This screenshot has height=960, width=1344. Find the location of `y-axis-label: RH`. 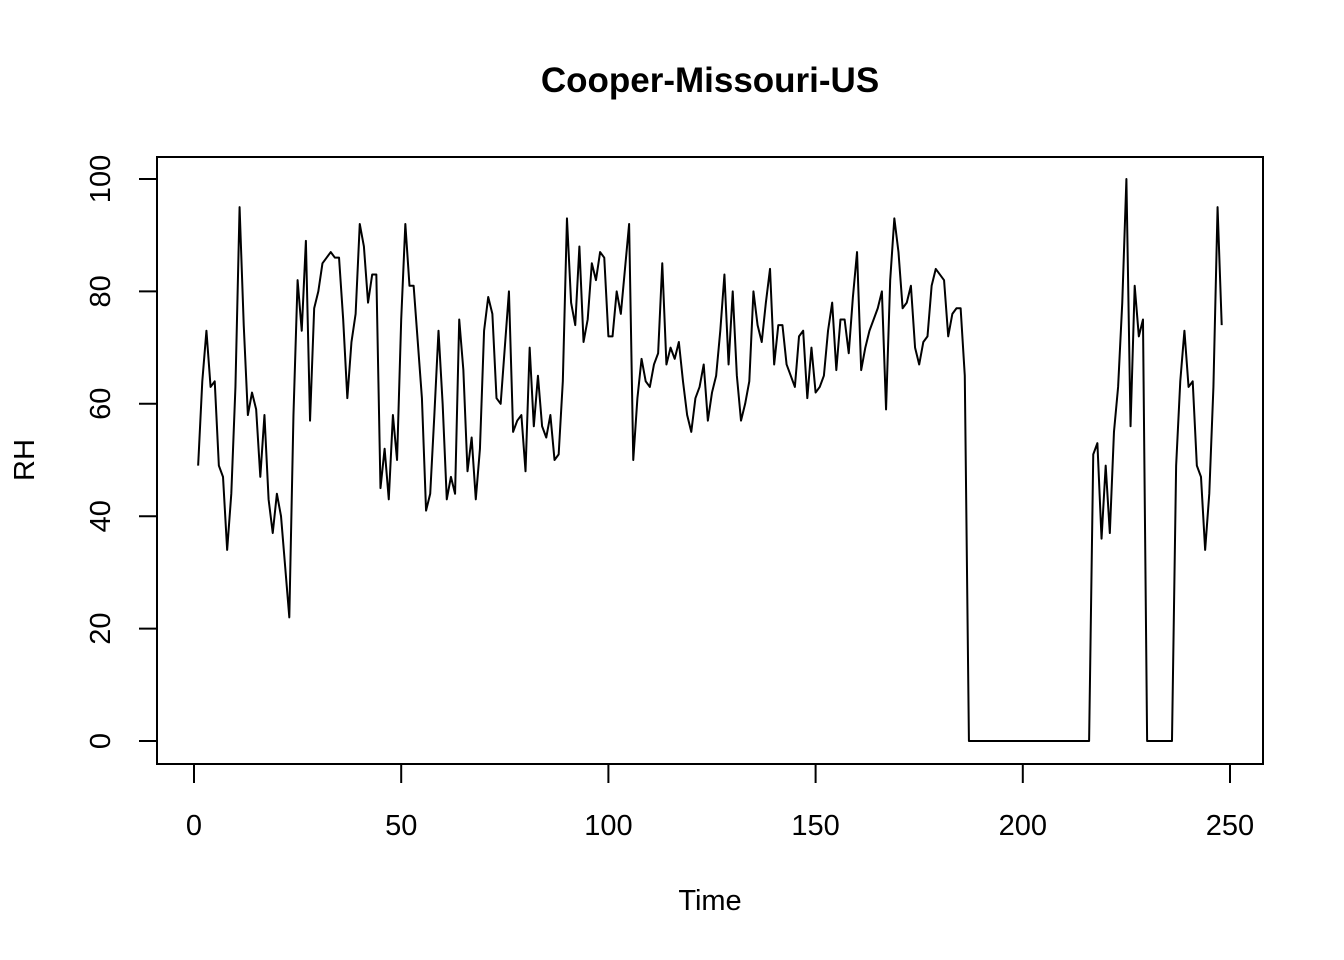

y-axis-label: RH is located at coordinates (25, 460).